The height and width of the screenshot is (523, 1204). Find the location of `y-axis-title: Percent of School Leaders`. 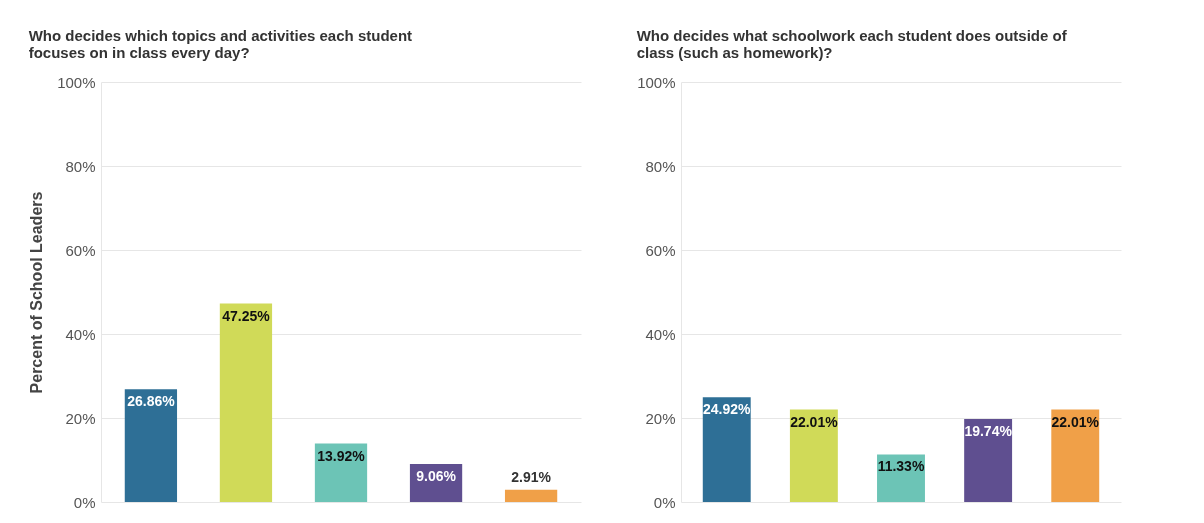

y-axis-title: Percent of School Leaders is located at coordinates (37, 292).